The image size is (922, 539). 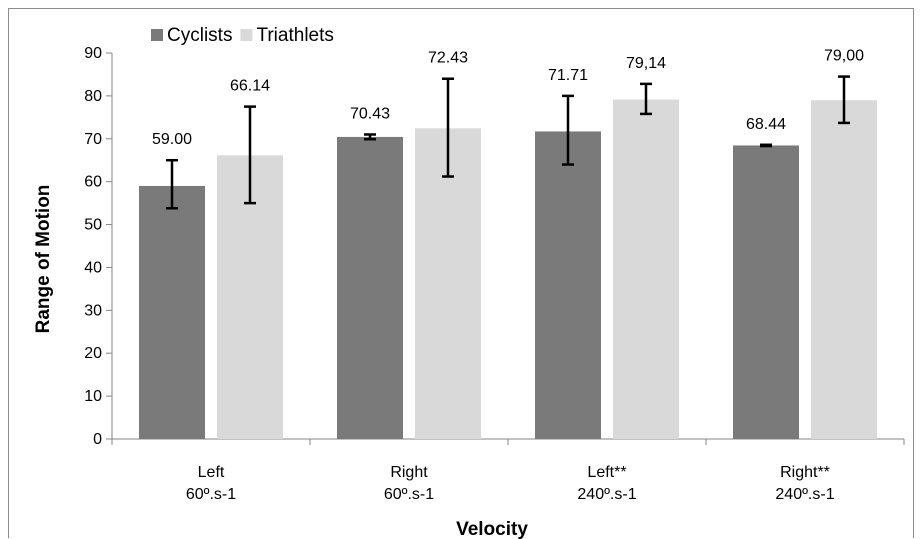 What do you see at coordinates (766, 124) in the screenshot?
I see `data-label: 68.44` at bounding box center [766, 124].